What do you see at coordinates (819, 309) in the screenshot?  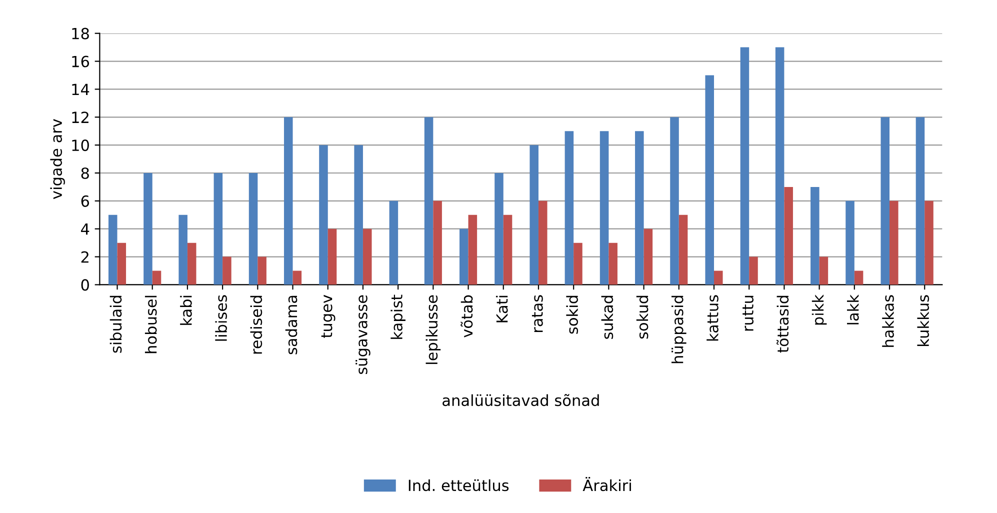 I see `x-tick-label: pikk` at bounding box center [819, 309].